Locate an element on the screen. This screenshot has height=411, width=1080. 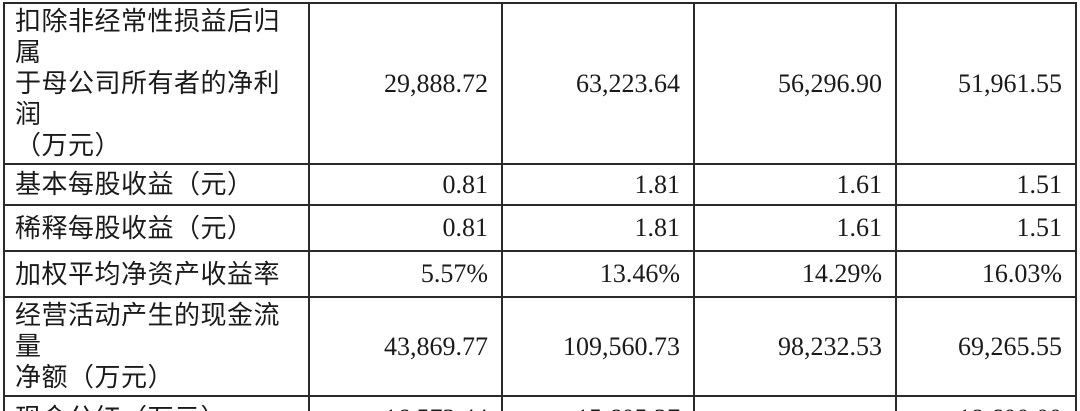
row-value: - is located at coordinates (795, 403).